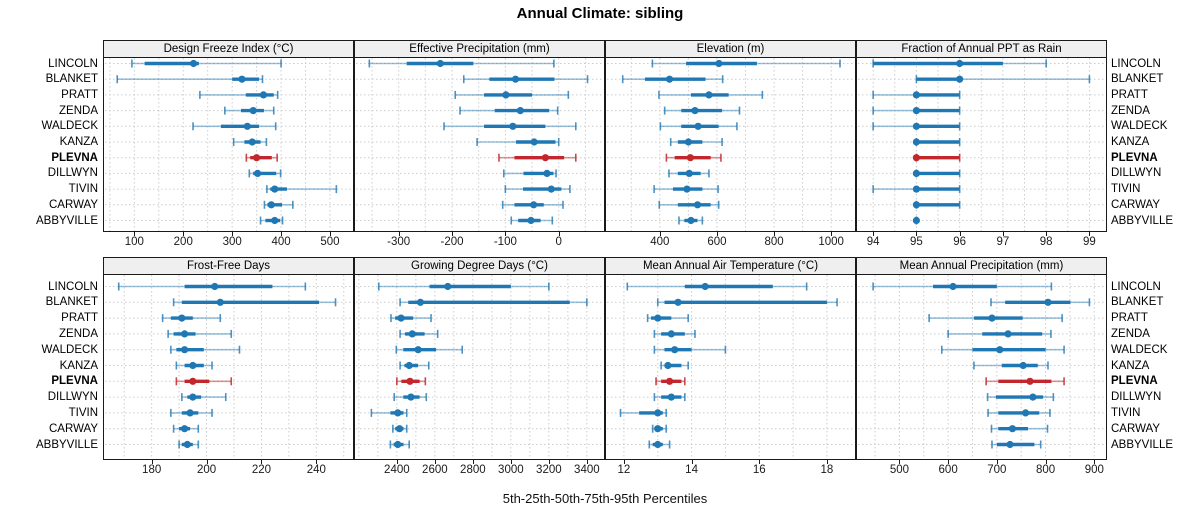 This screenshot has height=525, width=1200. I want to click on x-tick-label: 3200, so click(549, 470).